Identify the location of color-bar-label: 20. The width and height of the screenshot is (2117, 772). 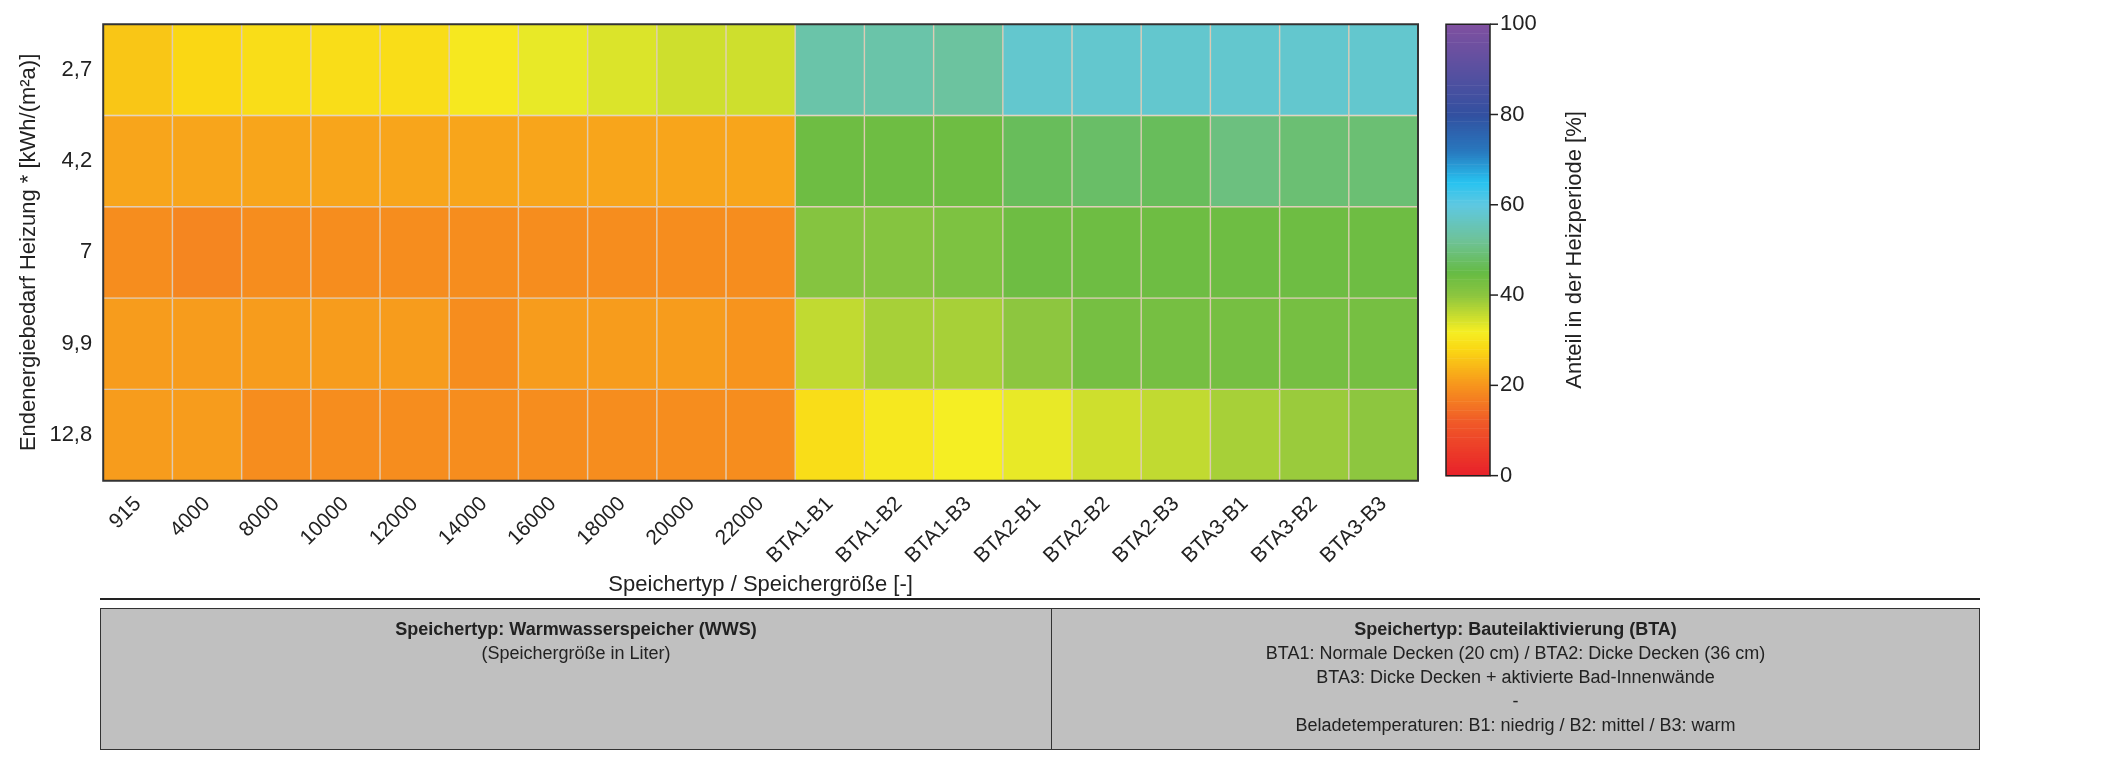
(1512, 384).